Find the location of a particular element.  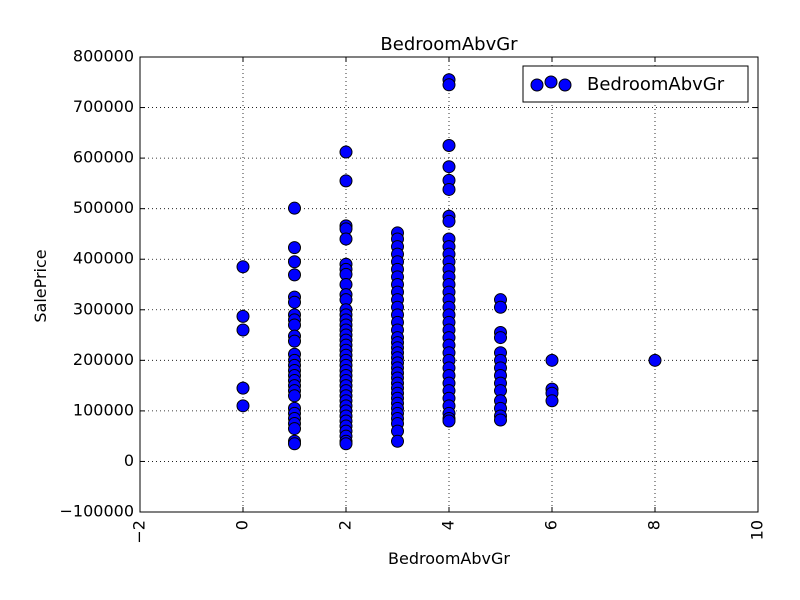

x-tick-label: 8 is located at coordinates (654, 525).